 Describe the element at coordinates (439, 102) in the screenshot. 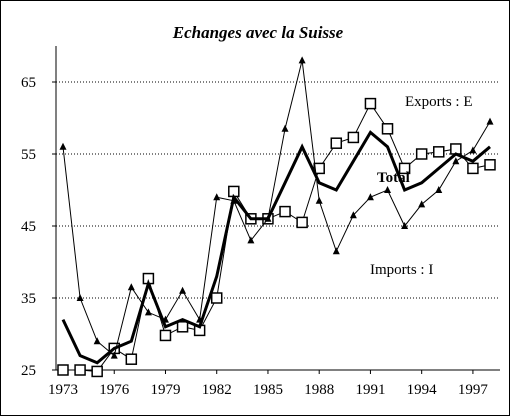

I see `series-label: Exports : E` at that location.